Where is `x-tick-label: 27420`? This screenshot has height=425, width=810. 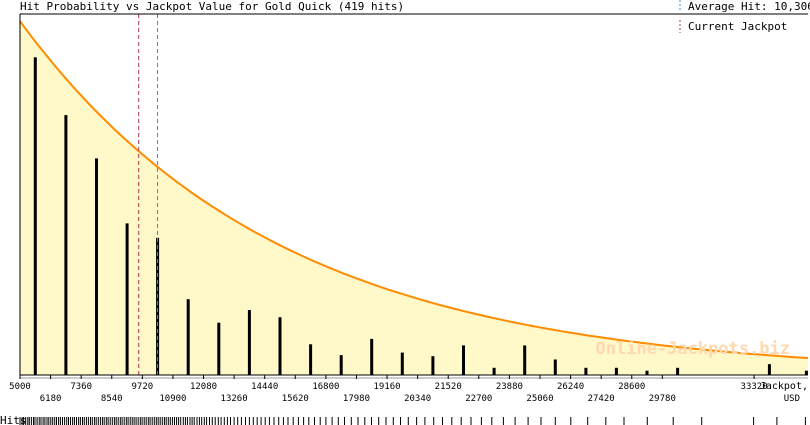 x-tick-label: 27420 is located at coordinates (601, 399).